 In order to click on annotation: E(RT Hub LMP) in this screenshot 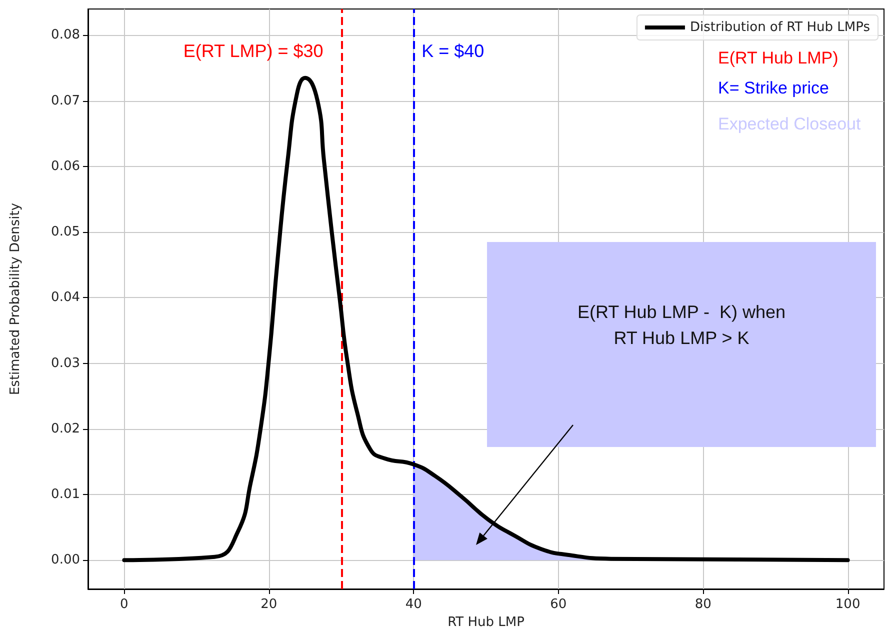, I will do `click(778, 58)`.